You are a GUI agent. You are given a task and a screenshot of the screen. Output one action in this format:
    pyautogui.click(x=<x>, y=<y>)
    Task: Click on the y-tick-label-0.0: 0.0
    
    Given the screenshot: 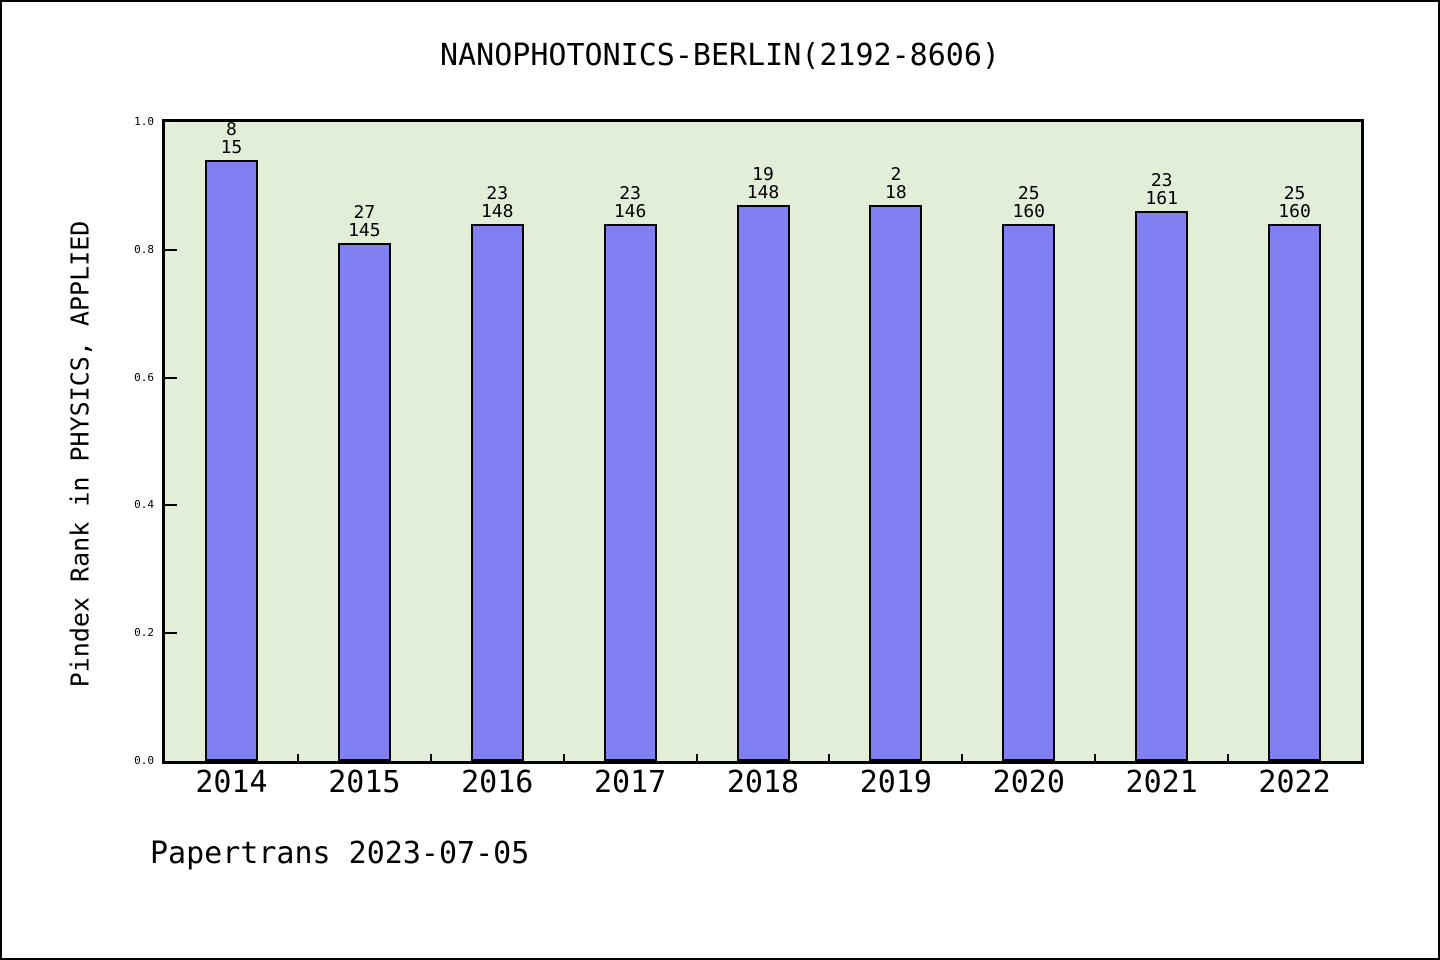 What is the action you would take?
    pyautogui.click(x=144, y=760)
    